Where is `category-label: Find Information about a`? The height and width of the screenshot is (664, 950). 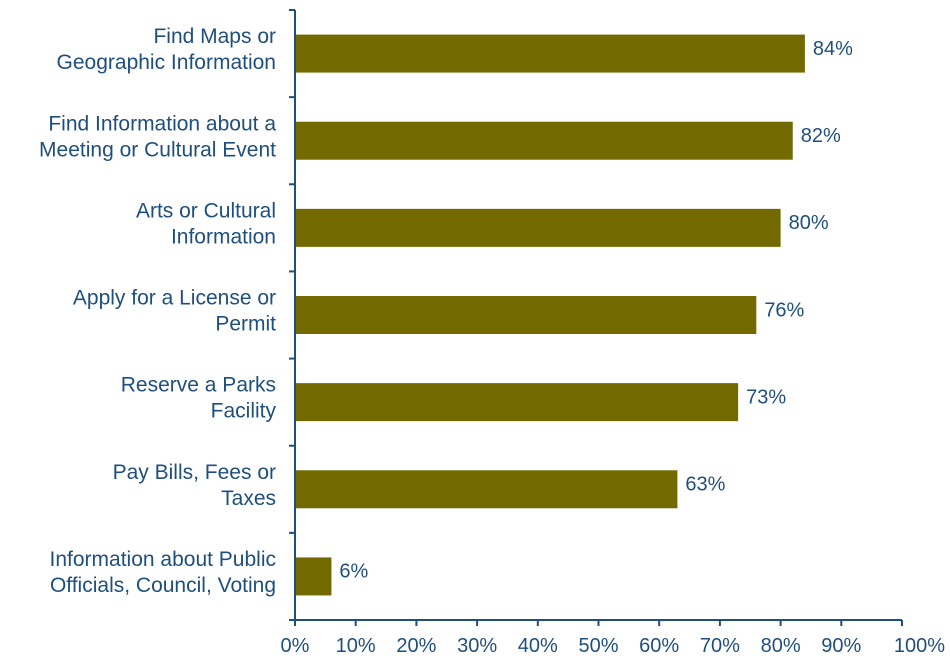
category-label: Find Information about a is located at coordinates (162, 123).